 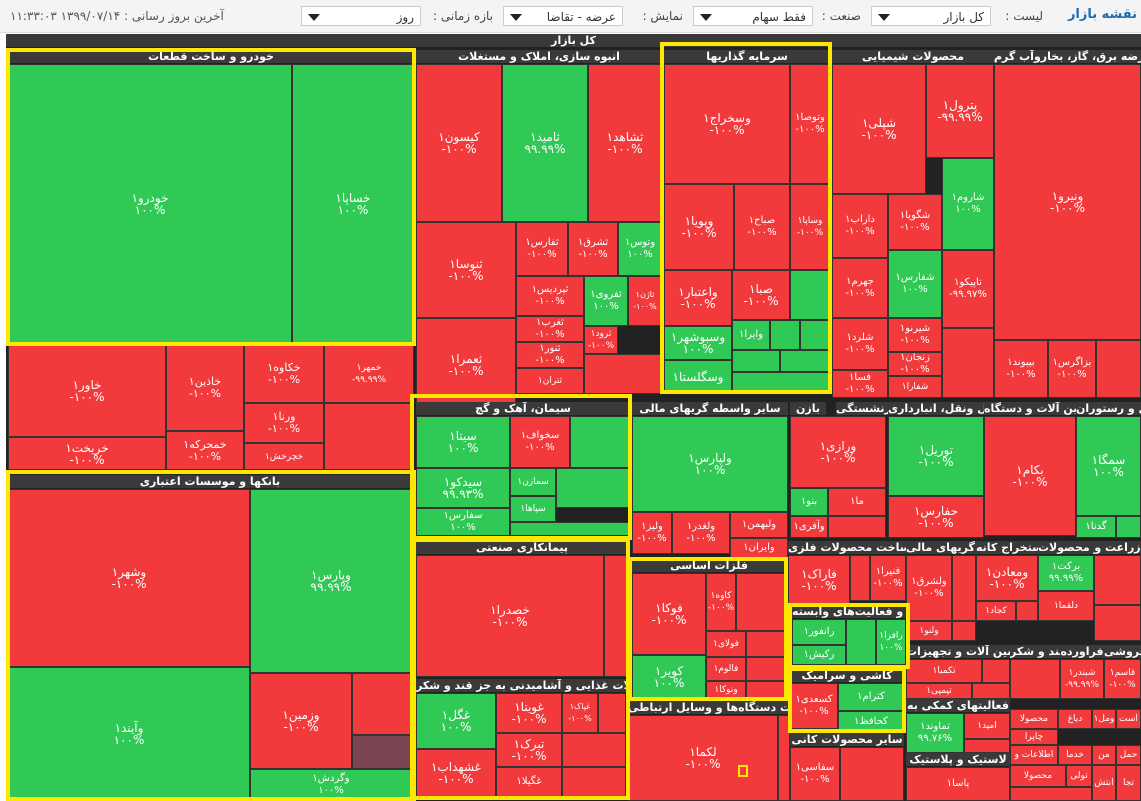 What do you see at coordinates (1128, 783) in the screenshot?
I see `stock-tile: تجا` at bounding box center [1128, 783].